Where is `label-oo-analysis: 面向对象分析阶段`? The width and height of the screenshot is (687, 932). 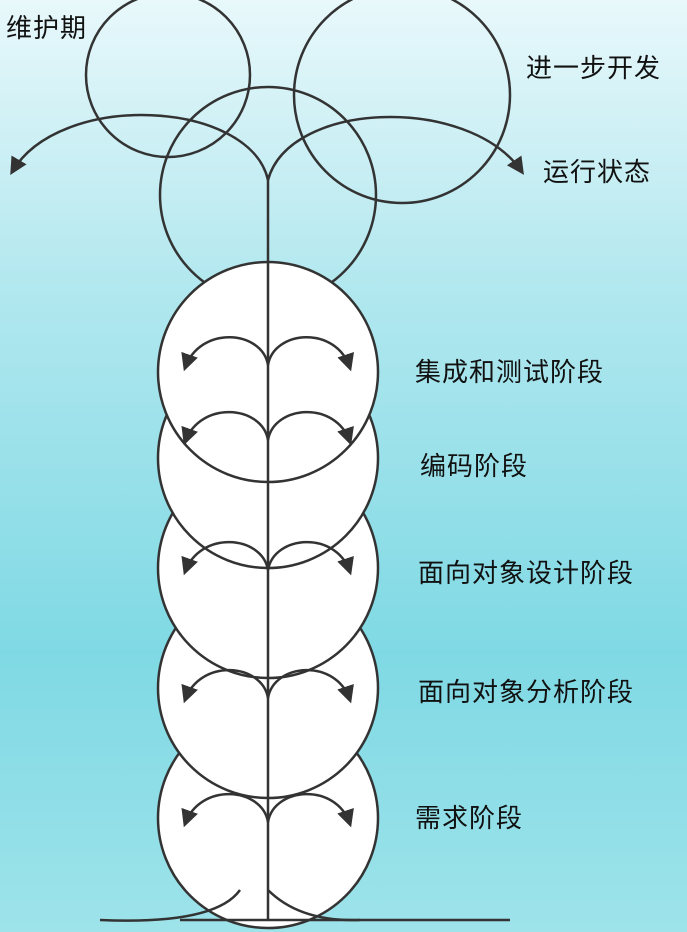 label-oo-analysis: 面向对象分析阶段 is located at coordinates (526, 693).